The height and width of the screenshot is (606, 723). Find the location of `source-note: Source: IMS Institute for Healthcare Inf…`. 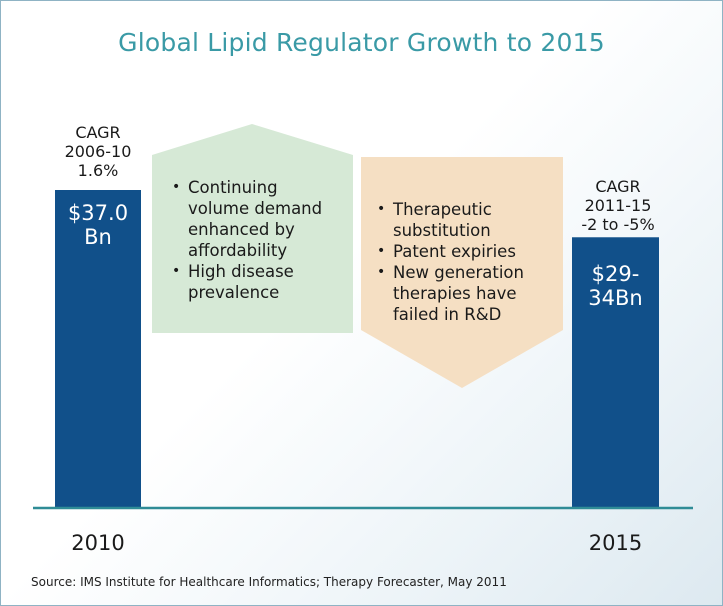

source-note: Source: IMS Institute for Healthcare Inf… is located at coordinates (269, 582).